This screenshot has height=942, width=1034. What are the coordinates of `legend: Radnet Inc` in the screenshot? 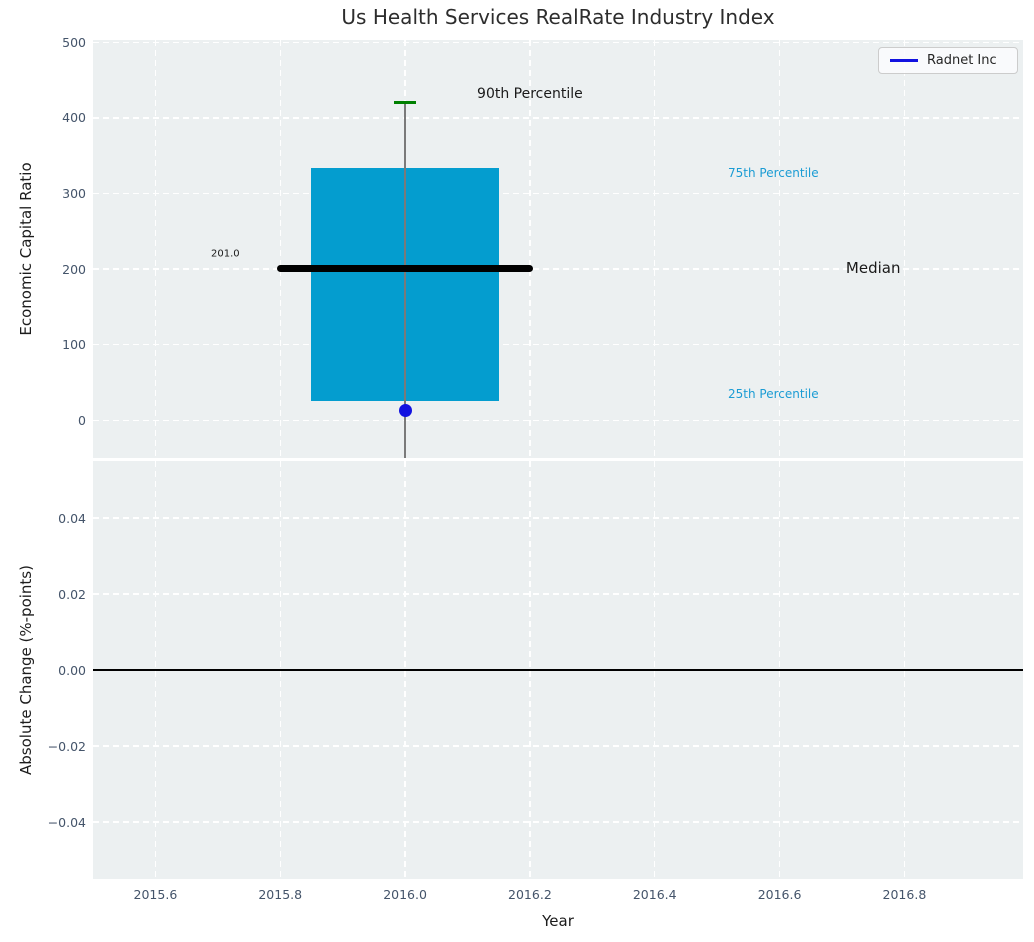 It's located at (948, 60).